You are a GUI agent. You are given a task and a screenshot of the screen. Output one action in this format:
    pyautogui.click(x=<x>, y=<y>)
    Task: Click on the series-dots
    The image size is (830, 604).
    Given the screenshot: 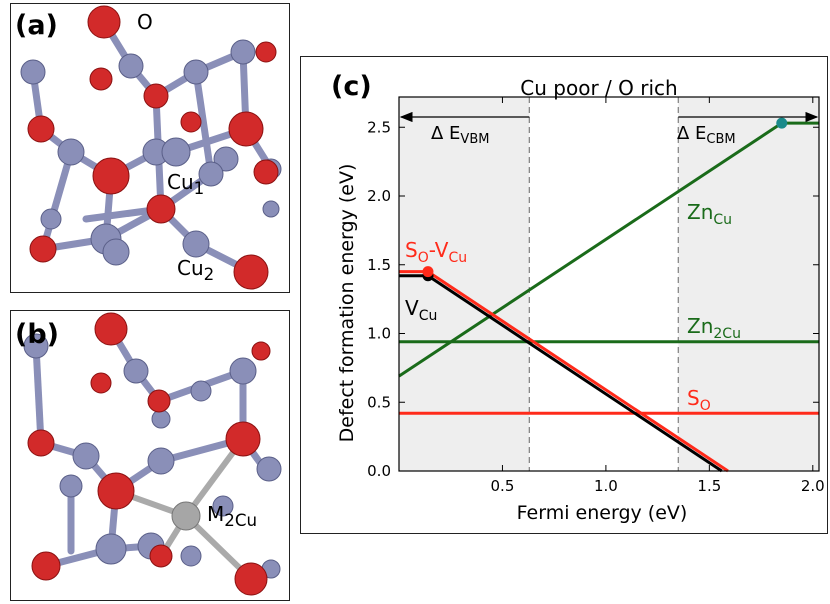 What is the action you would take?
    pyautogui.click(x=605, y=199)
    